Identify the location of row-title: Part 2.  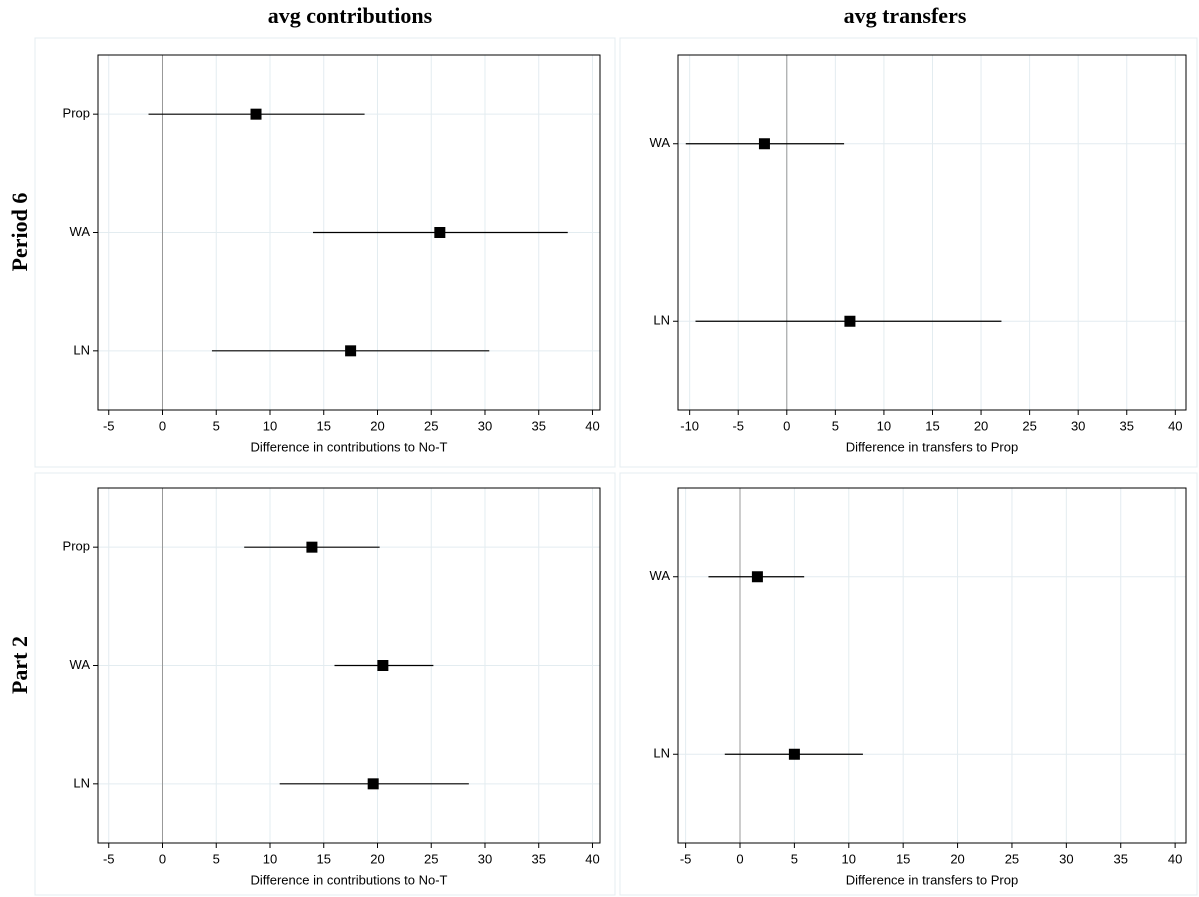
(19, 665).